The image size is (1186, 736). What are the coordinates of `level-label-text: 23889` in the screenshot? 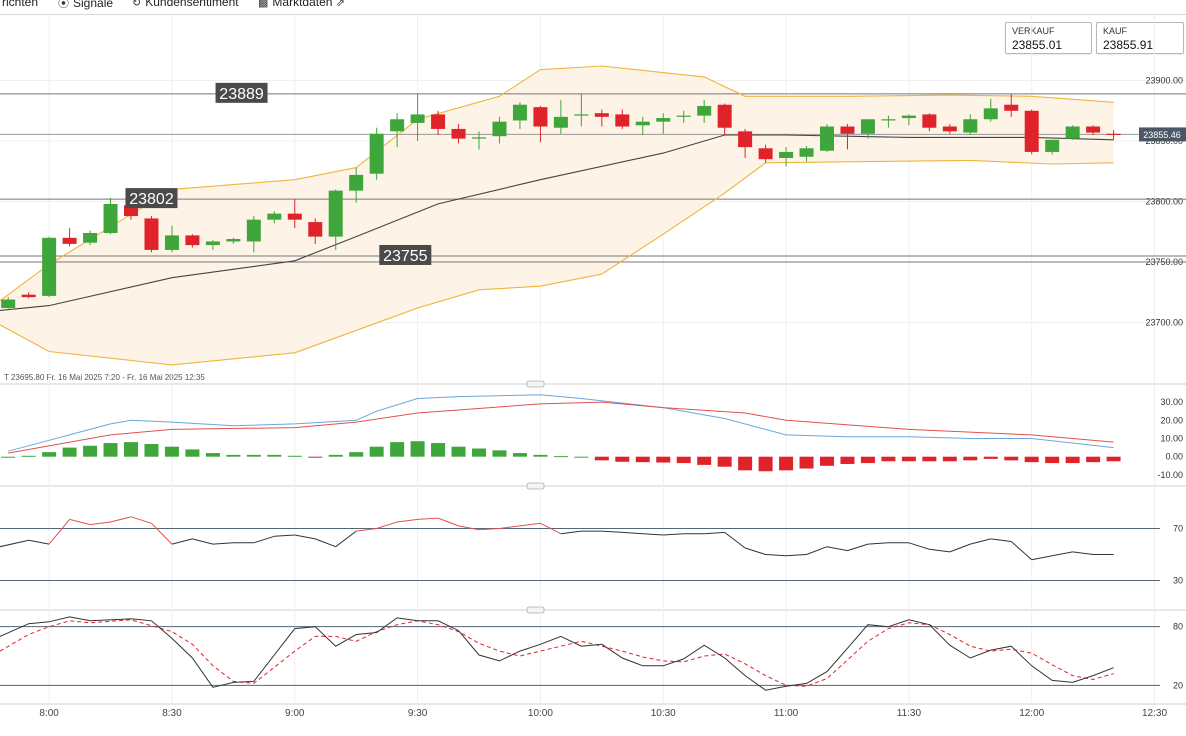 It's located at (241, 94).